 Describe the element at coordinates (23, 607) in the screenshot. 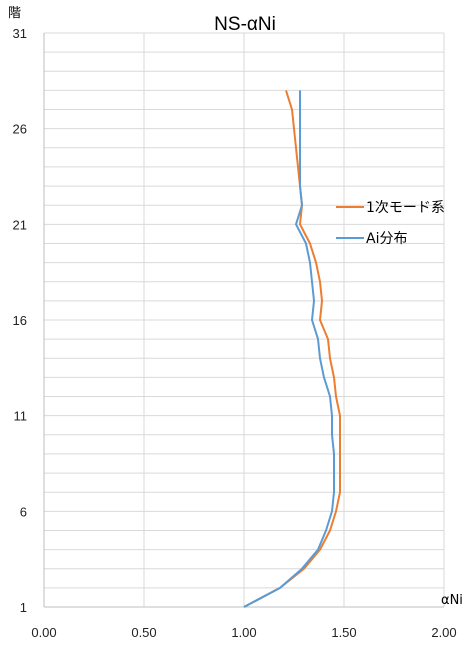

I see `y-tick-label: 1` at that location.